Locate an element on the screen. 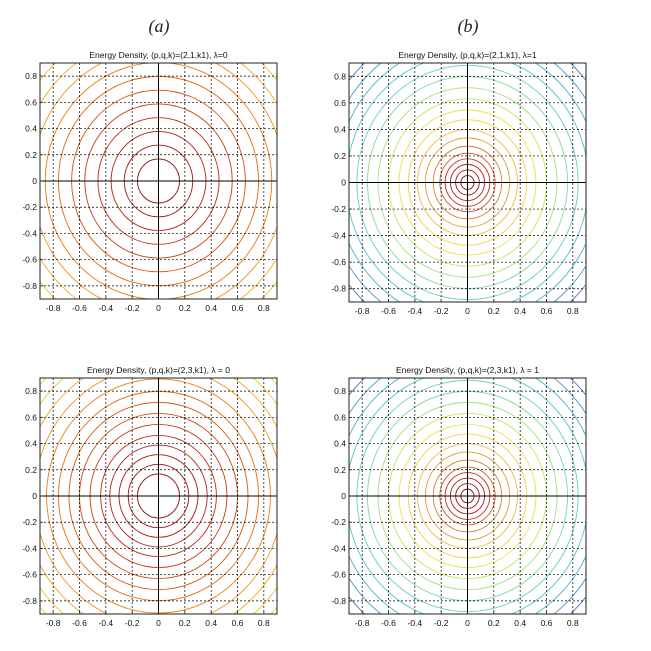 The height and width of the screenshot is (651, 651). panel-label-b: (b) is located at coordinates (468, 26).